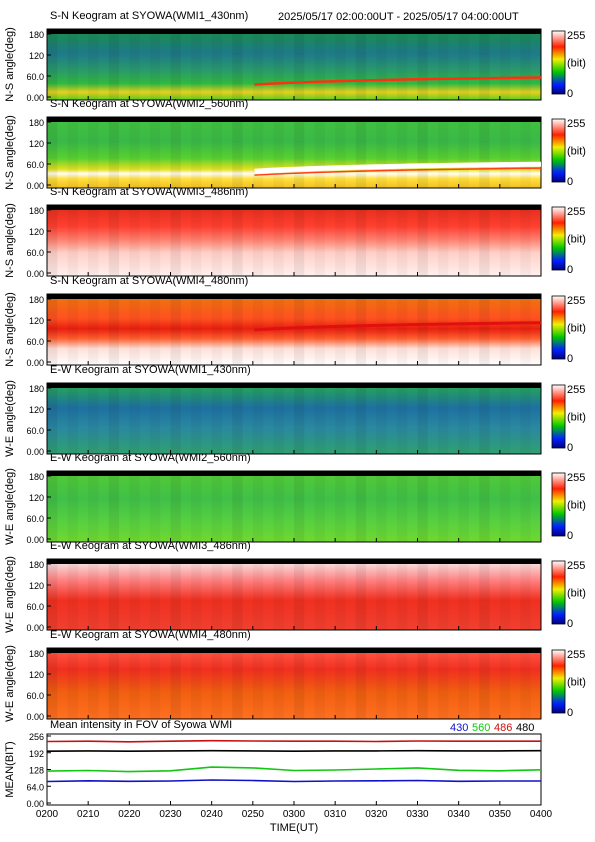 This screenshot has width=595, height=842. What do you see at coordinates (576, 390) in the screenshot?
I see `colorbar-max-label: 255` at bounding box center [576, 390].